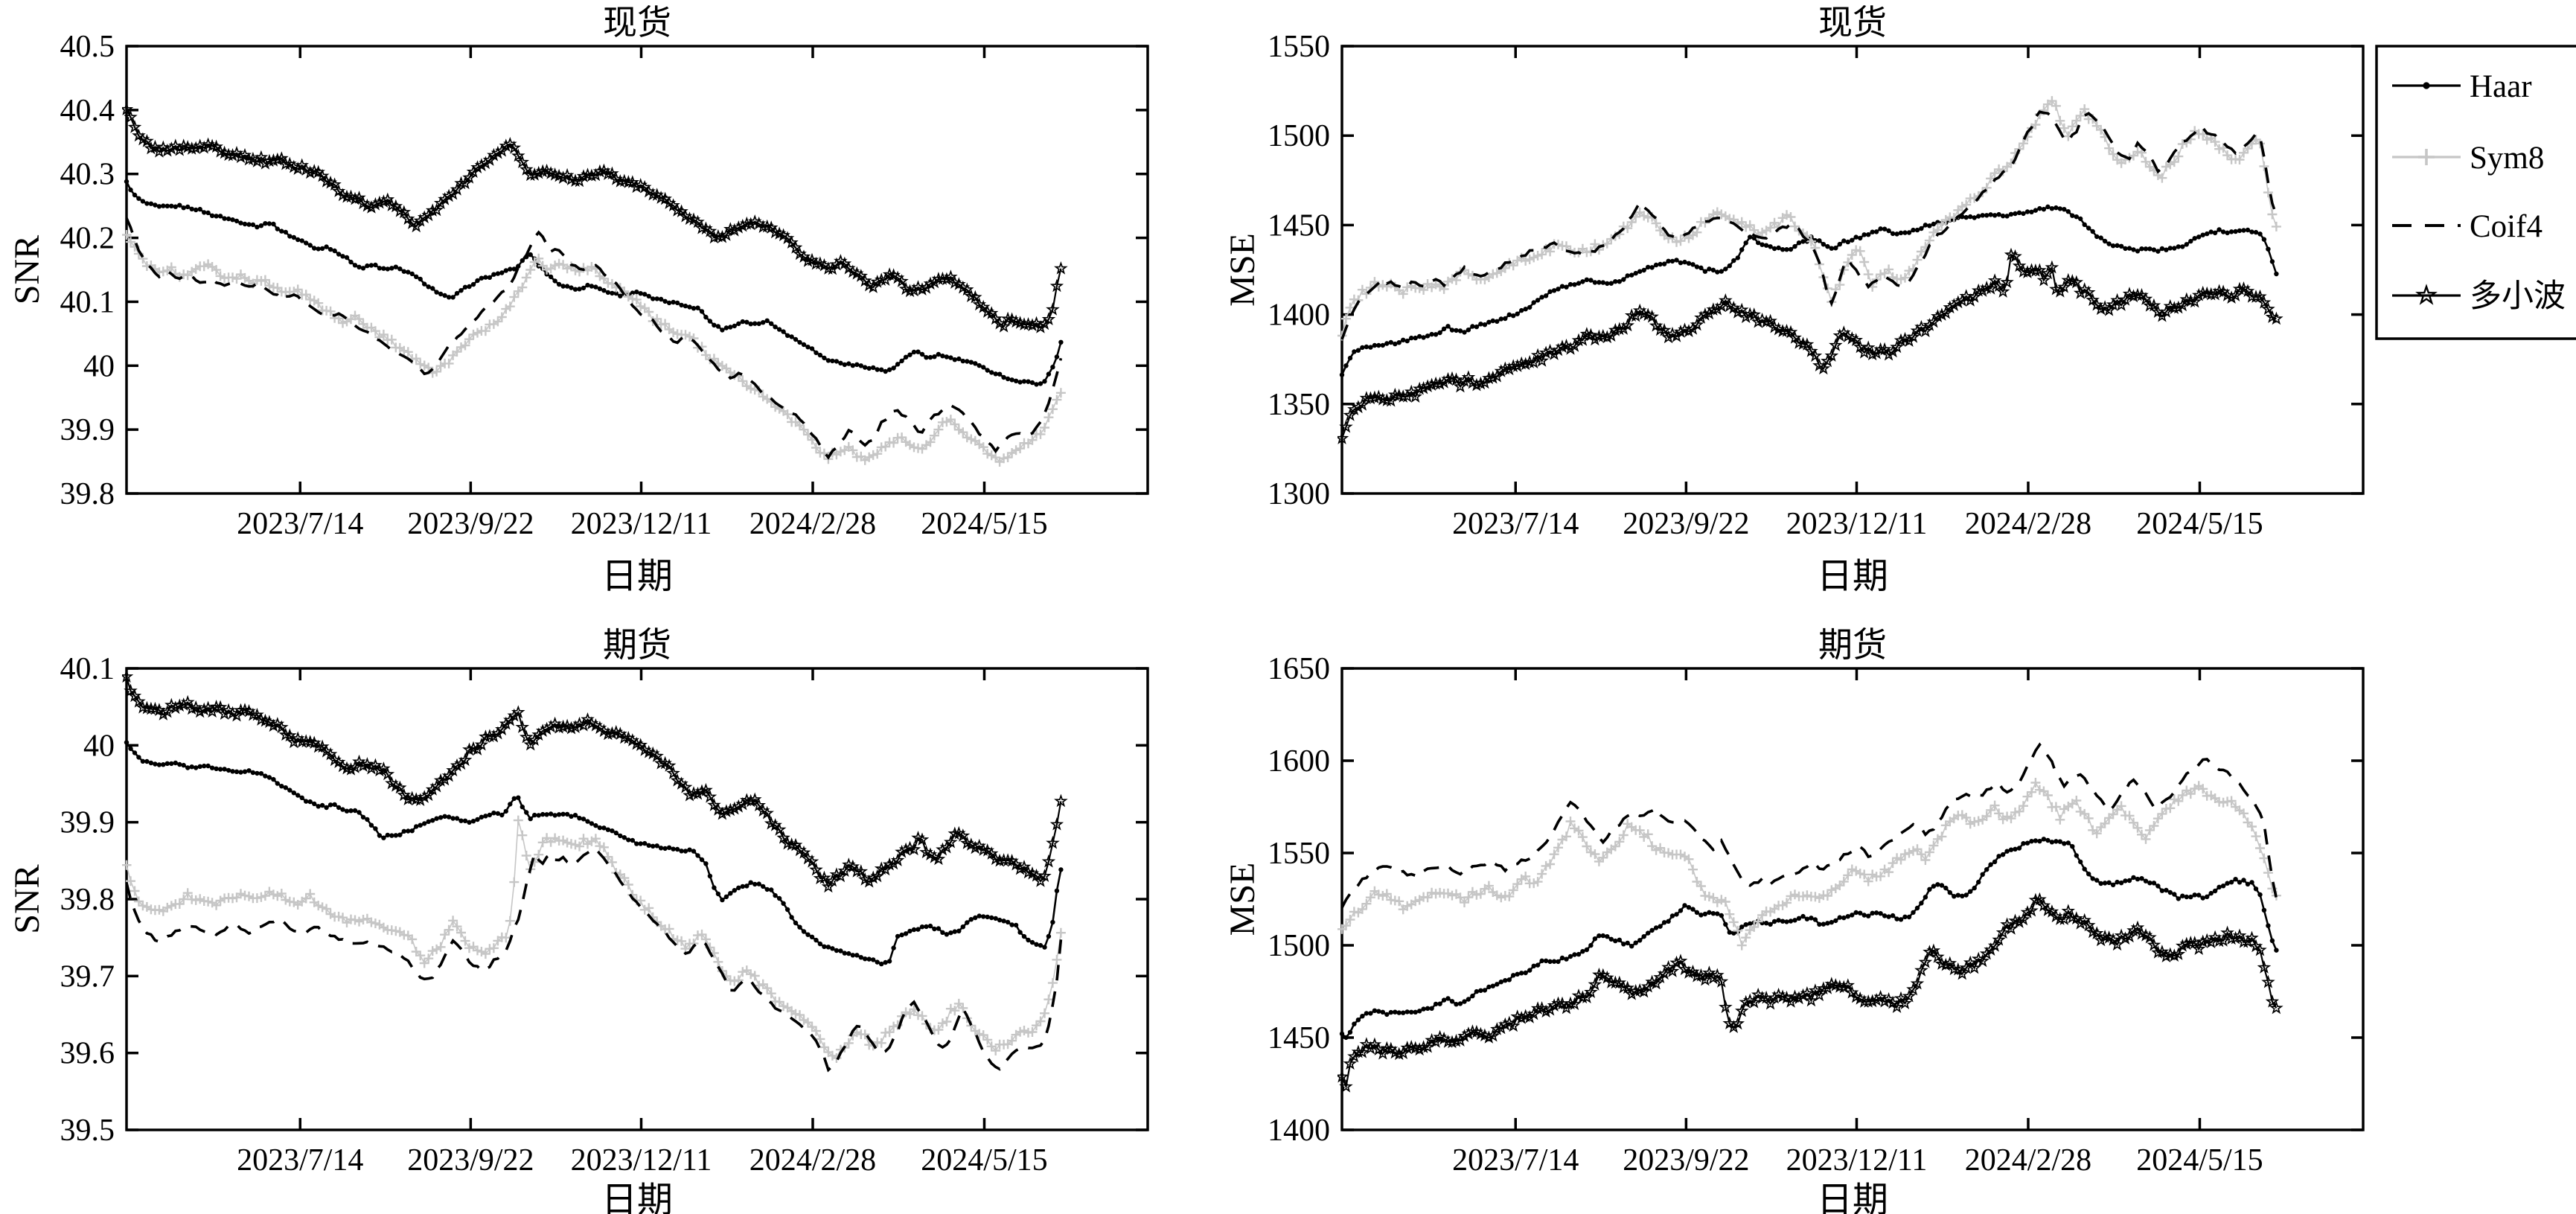 This screenshot has width=2576, height=1214. I want to click on legend-plus-marker, so click(2426, 157).